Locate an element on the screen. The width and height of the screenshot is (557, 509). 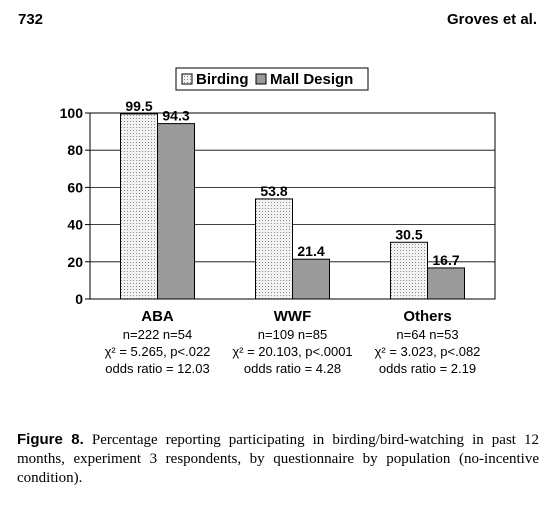
data-label: 21.4 is located at coordinates (310, 251).